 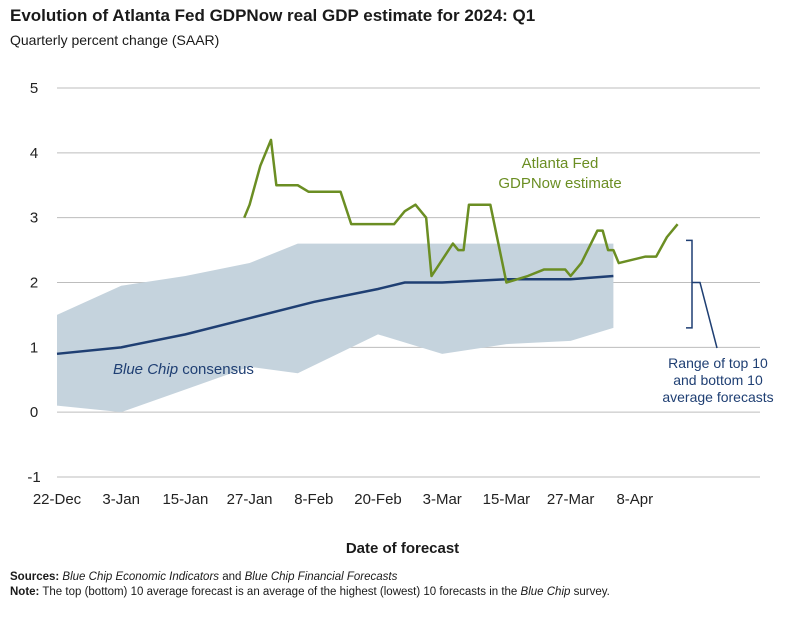 I want to click on y-tick-label: 0, so click(x=34, y=412).